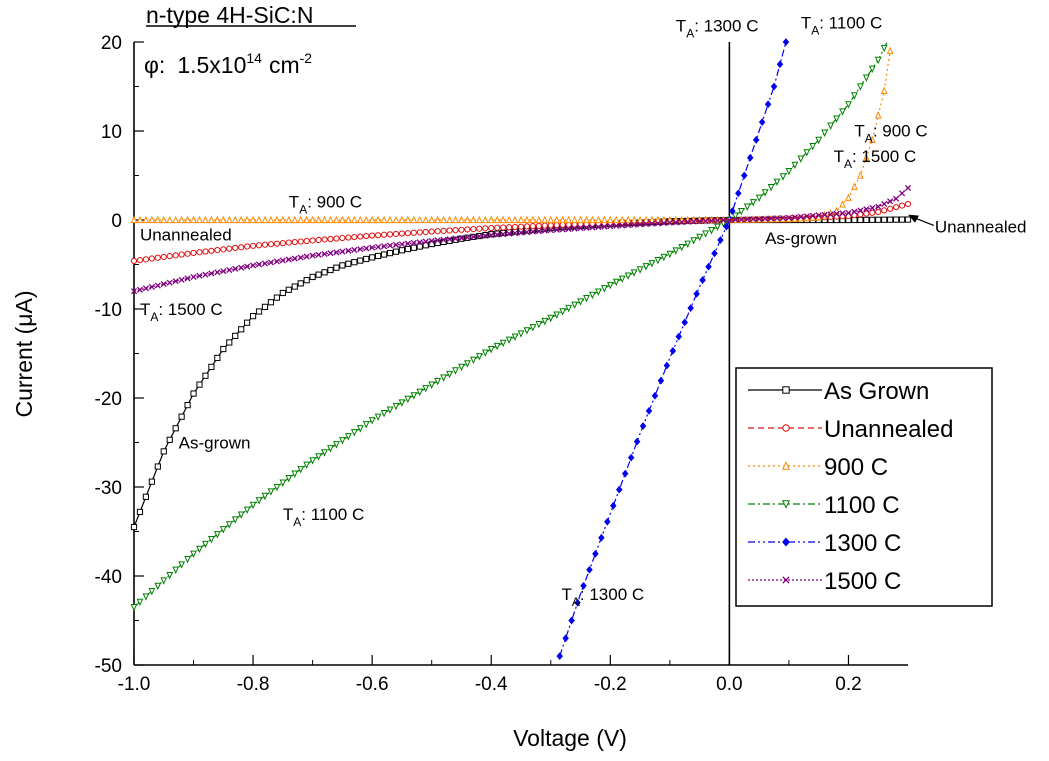  What do you see at coordinates (372, 684) in the screenshot?
I see `x-tick-label: -0.6` at bounding box center [372, 684].